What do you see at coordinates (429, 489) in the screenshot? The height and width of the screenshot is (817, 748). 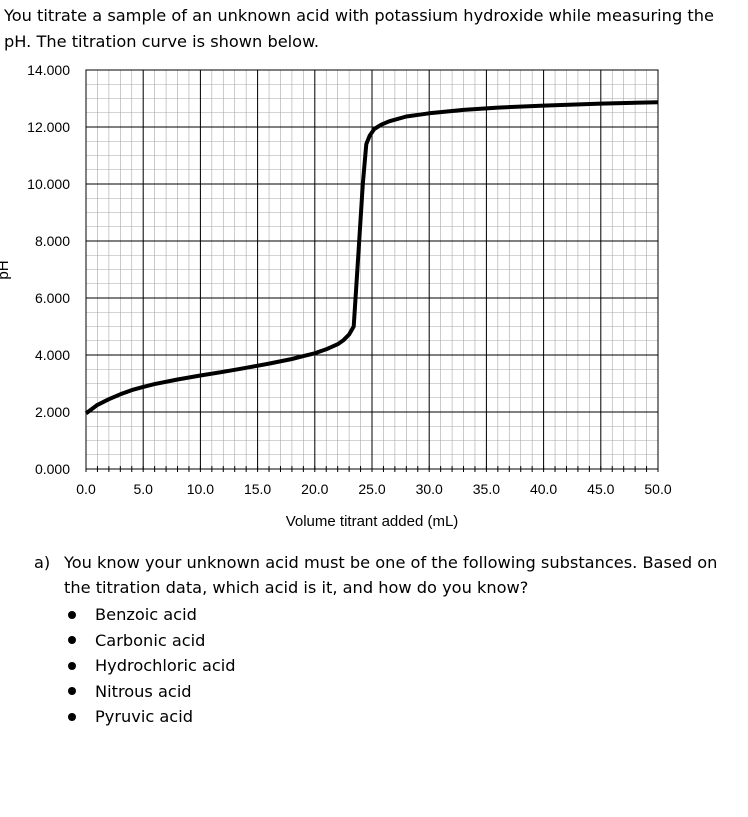 I see `x-tick-label: 30.0` at bounding box center [429, 489].